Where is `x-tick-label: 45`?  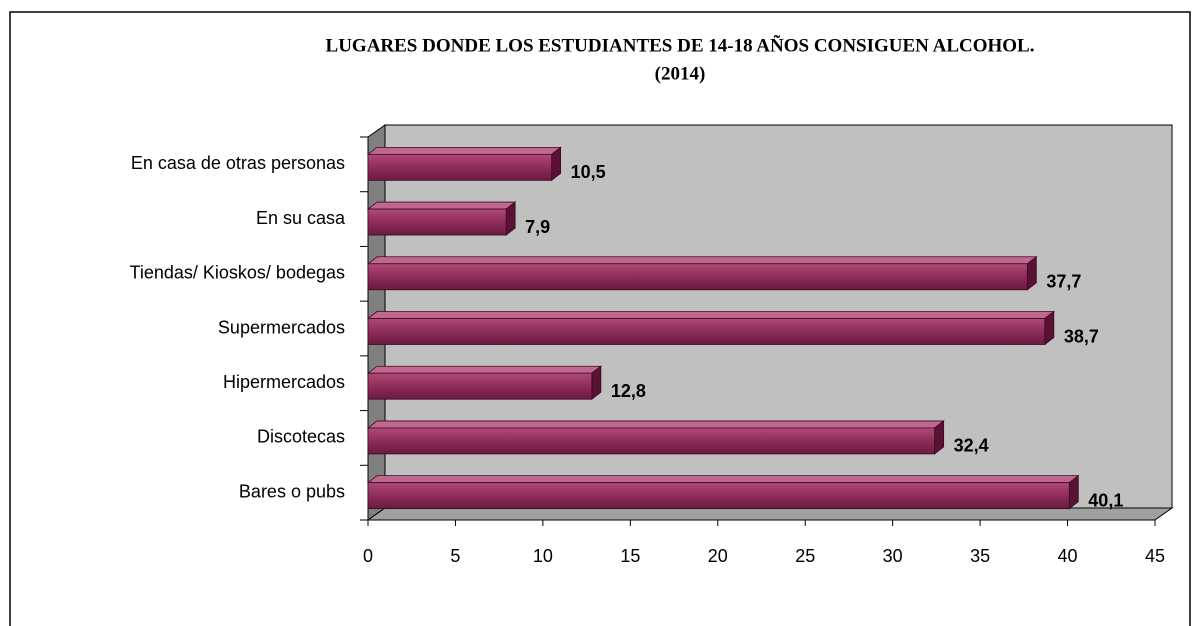 x-tick-label: 45 is located at coordinates (1155, 556).